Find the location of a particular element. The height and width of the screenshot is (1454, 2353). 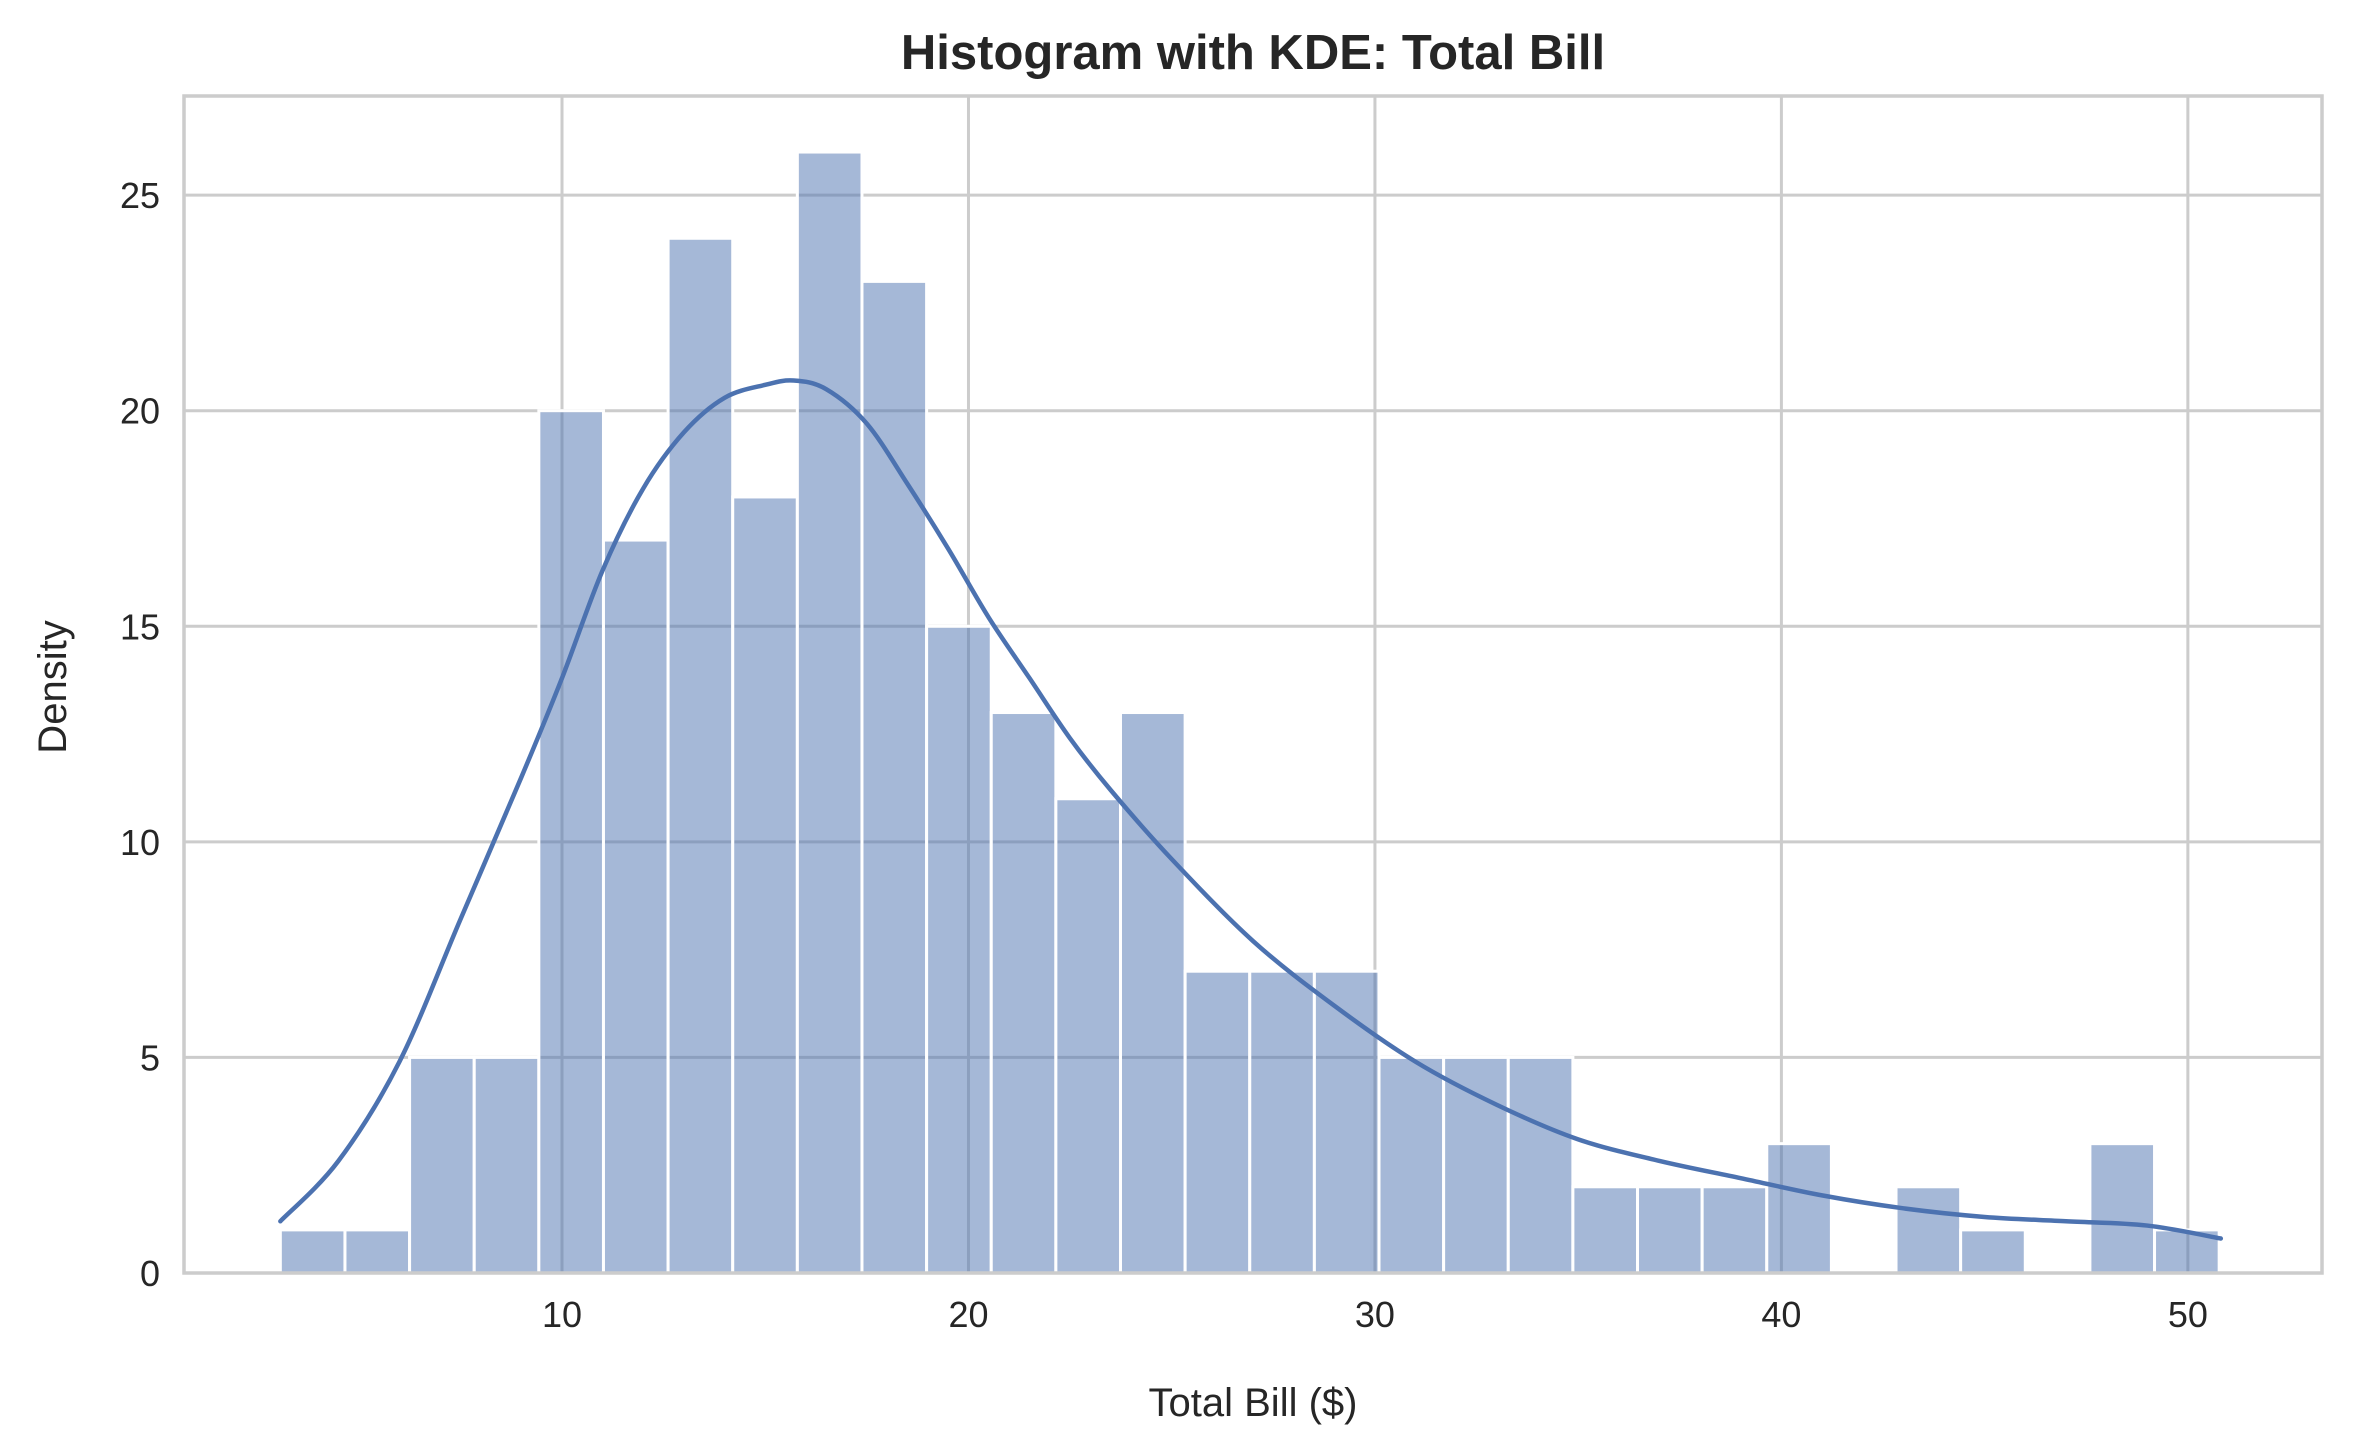

x-tick-label: 50 is located at coordinates (2188, 1314).